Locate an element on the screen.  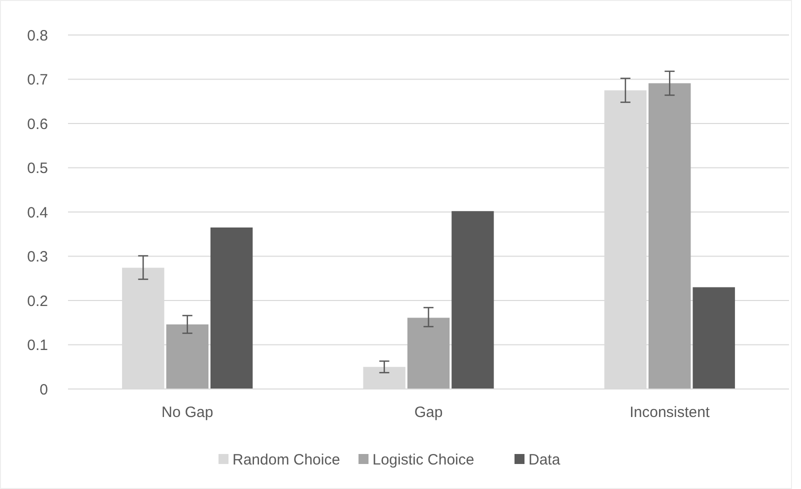
y-tick-label: 0.2 is located at coordinates (37, 301).